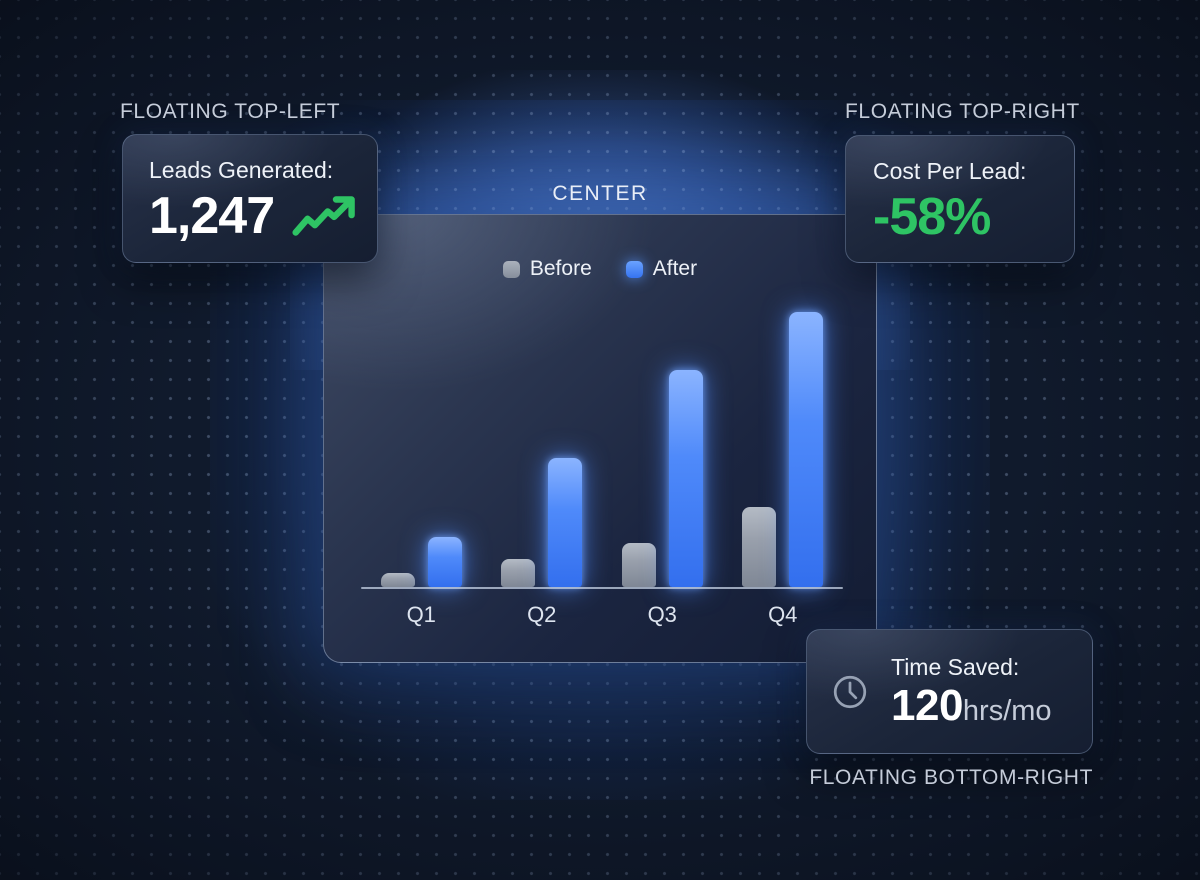 This screenshot has height=880, width=1200. What do you see at coordinates (1007, 710) in the screenshot?
I see `time-saved-suffix: hrs/mo` at bounding box center [1007, 710].